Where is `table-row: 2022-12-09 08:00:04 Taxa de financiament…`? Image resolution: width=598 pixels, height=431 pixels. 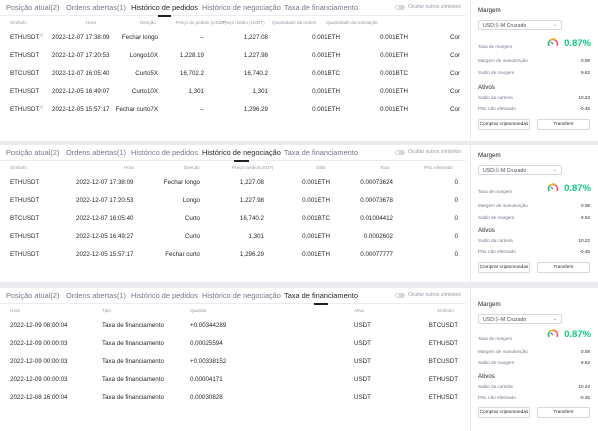 table-row: 2022-12-09 08:00:04 Taxa de financiament… is located at coordinates (233, 325).